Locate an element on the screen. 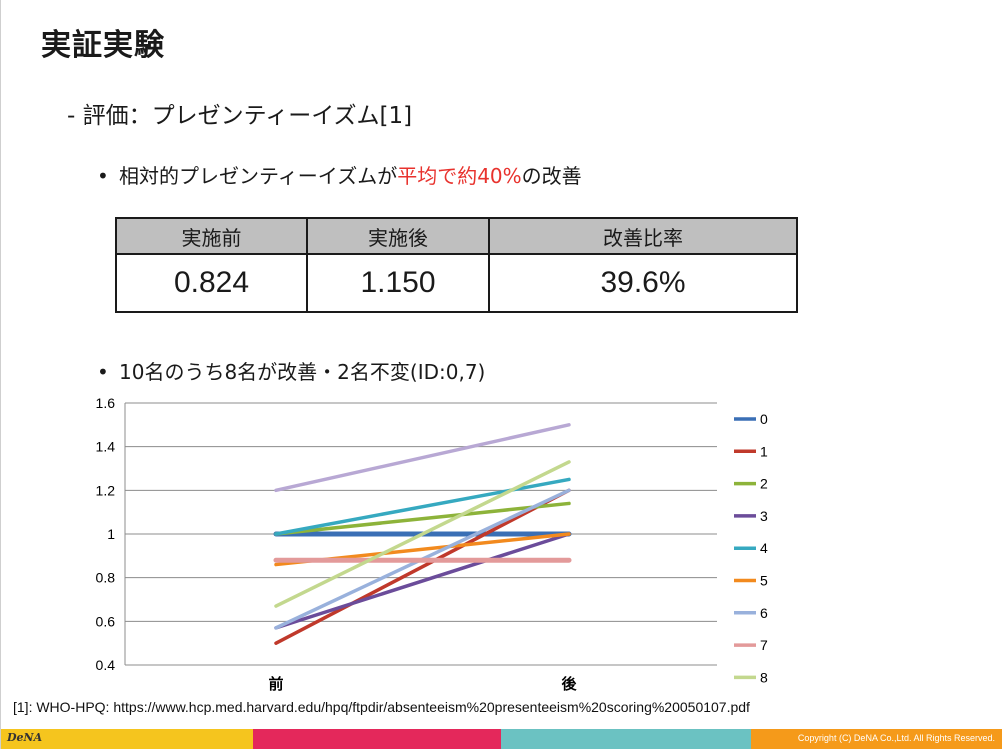  legend-label: 2 is located at coordinates (764, 484).